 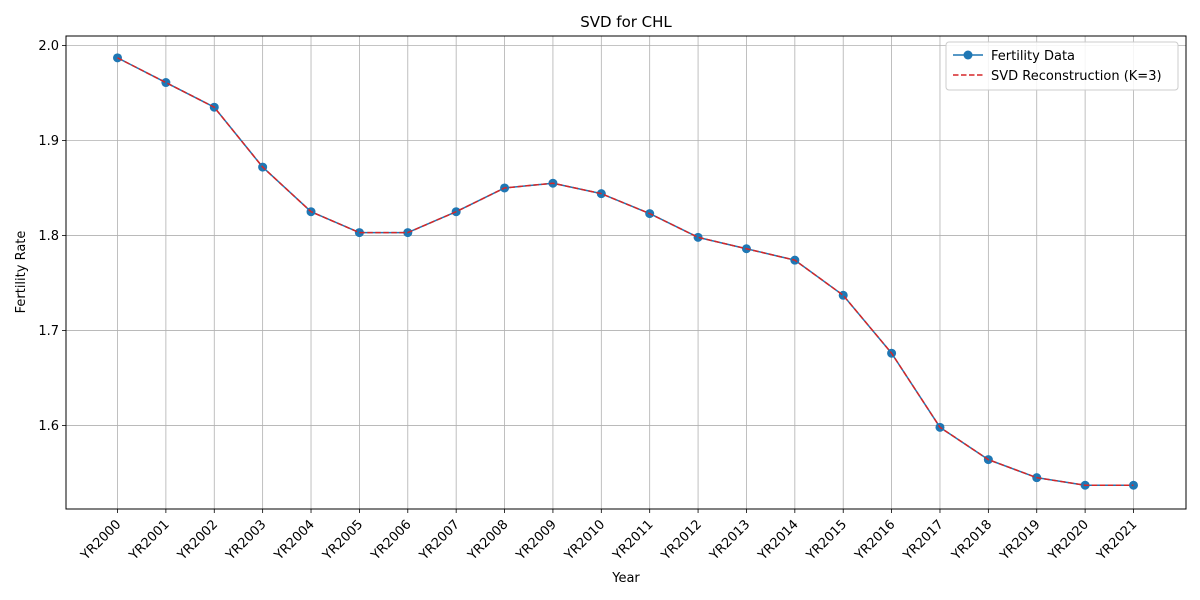 What do you see at coordinates (48, 236) in the screenshot?
I see `y-tick-label: 1.8` at bounding box center [48, 236].